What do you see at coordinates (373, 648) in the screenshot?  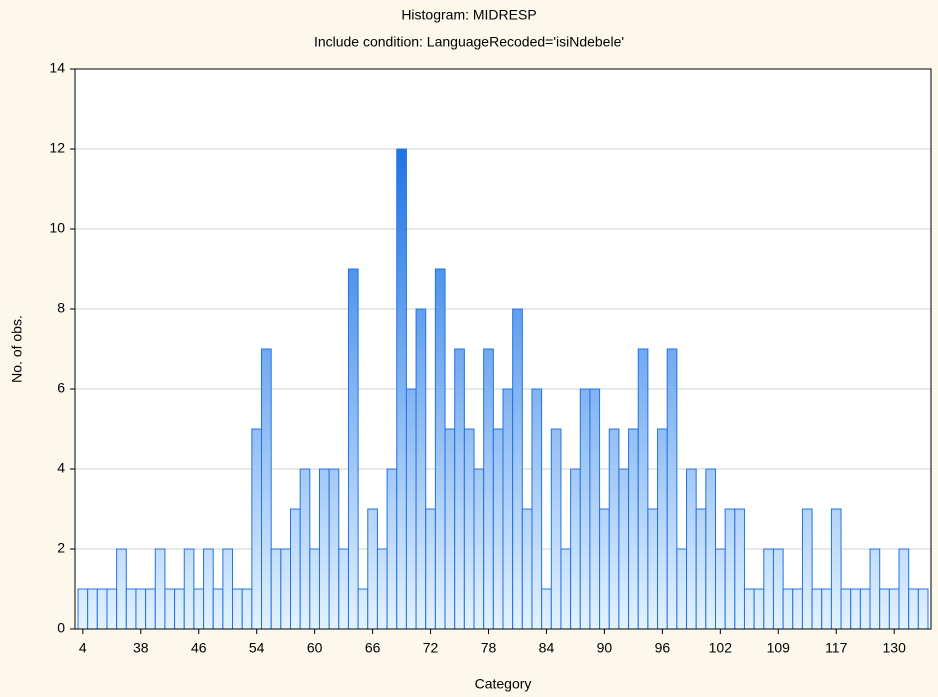 I see `x-tick-label: 66` at bounding box center [373, 648].